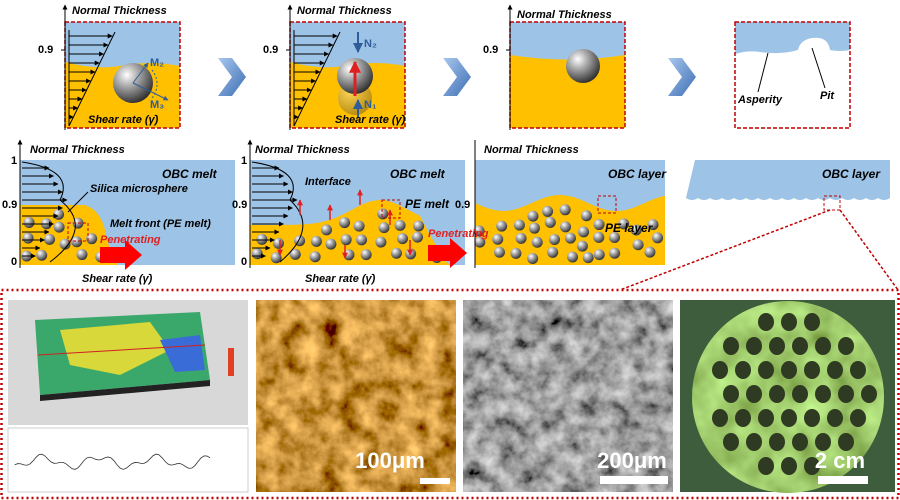 The width and height of the screenshot is (900, 500). What do you see at coordinates (112, 461) in the screenshot?
I see `profile-trace` at bounding box center [112, 461].